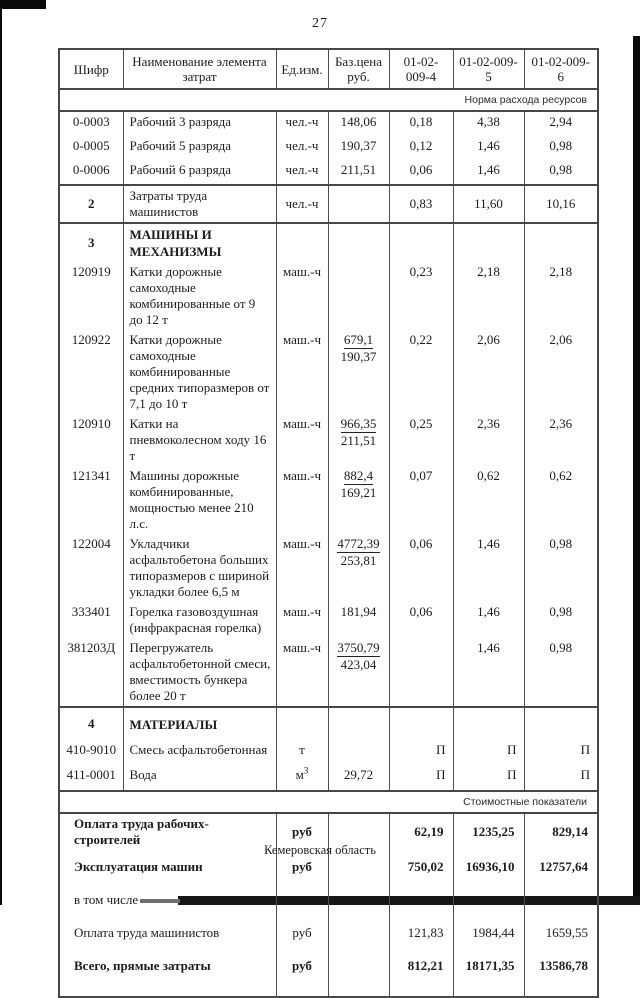 This screenshot has height=998, width=640. What do you see at coordinates (488, 69) in the screenshot?
I see `header-cell-norm-5: 01-02-009-5` at bounding box center [488, 69].